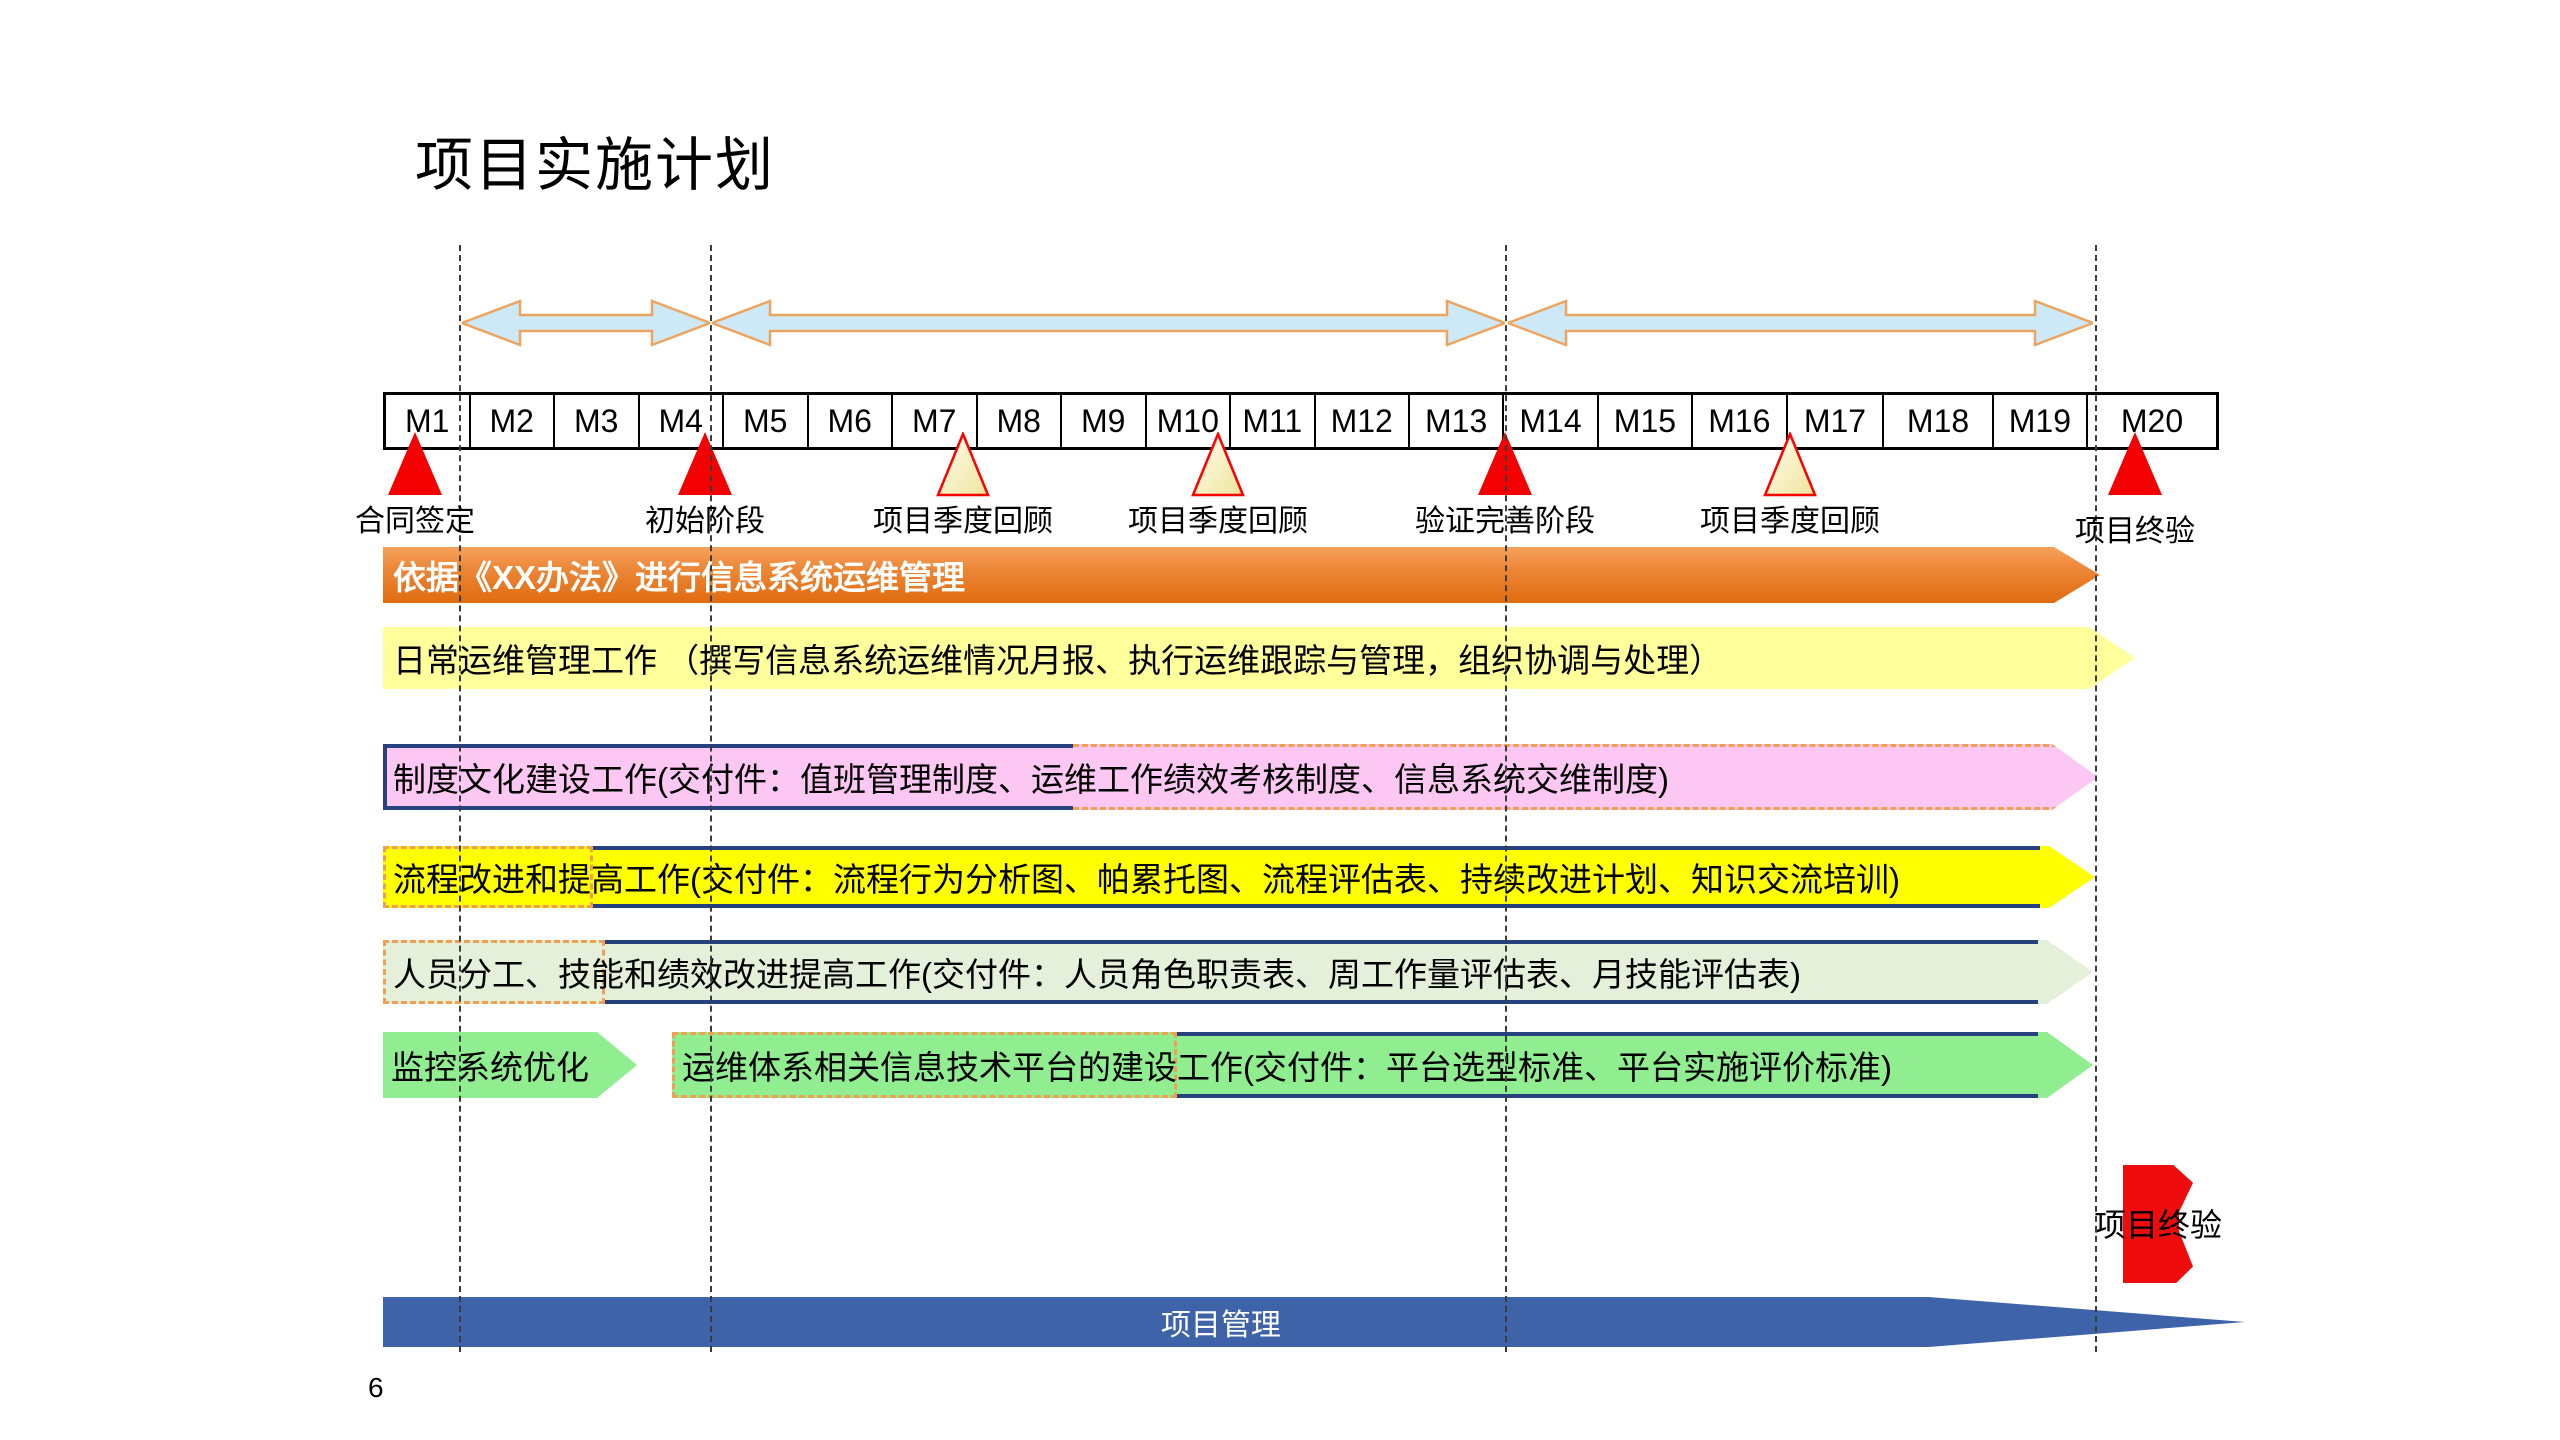 The height and width of the screenshot is (1440, 2560). I want to click on bar-project-management-label: 项目管理, so click(1220, 1325).